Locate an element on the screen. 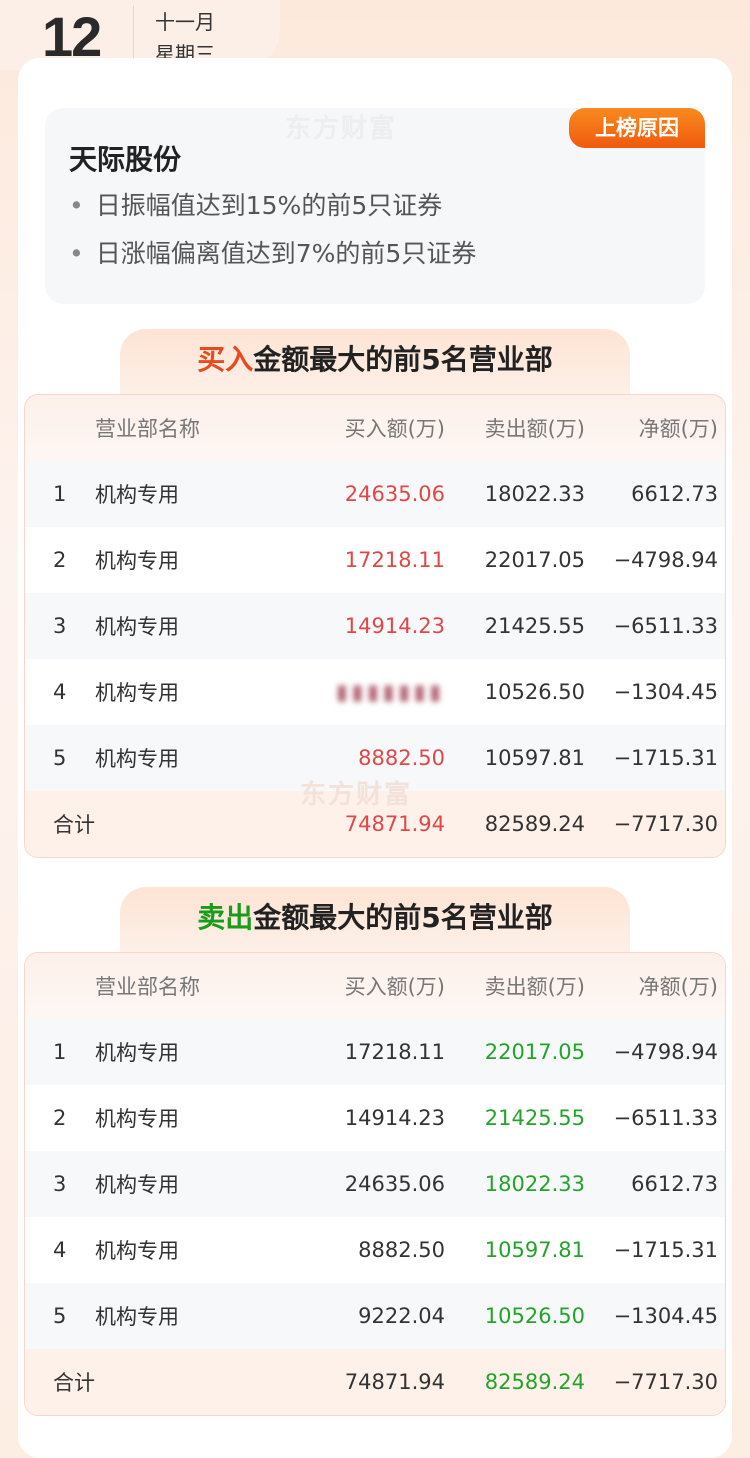 The height and width of the screenshot is (1458, 750). table-row: 2 机构专用 17218.11 22017.05 −4798.94 is located at coordinates (375, 560).